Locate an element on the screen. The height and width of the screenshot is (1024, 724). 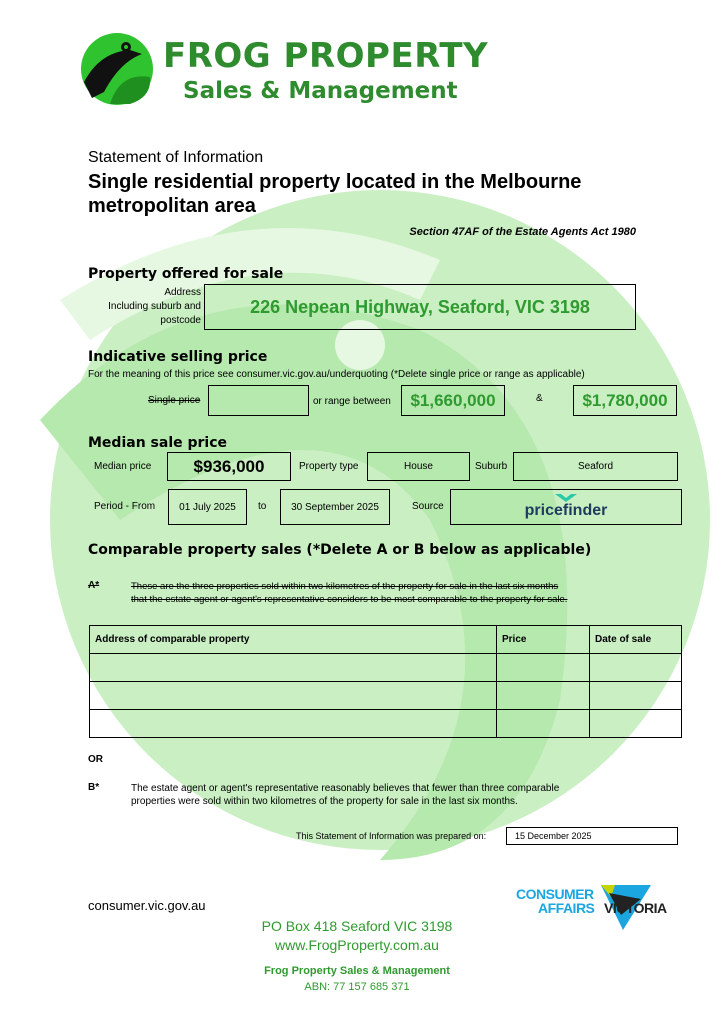
cav-logo: CONSUMER AFFAIRS VICTORIA is located at coordinates (598, 907).